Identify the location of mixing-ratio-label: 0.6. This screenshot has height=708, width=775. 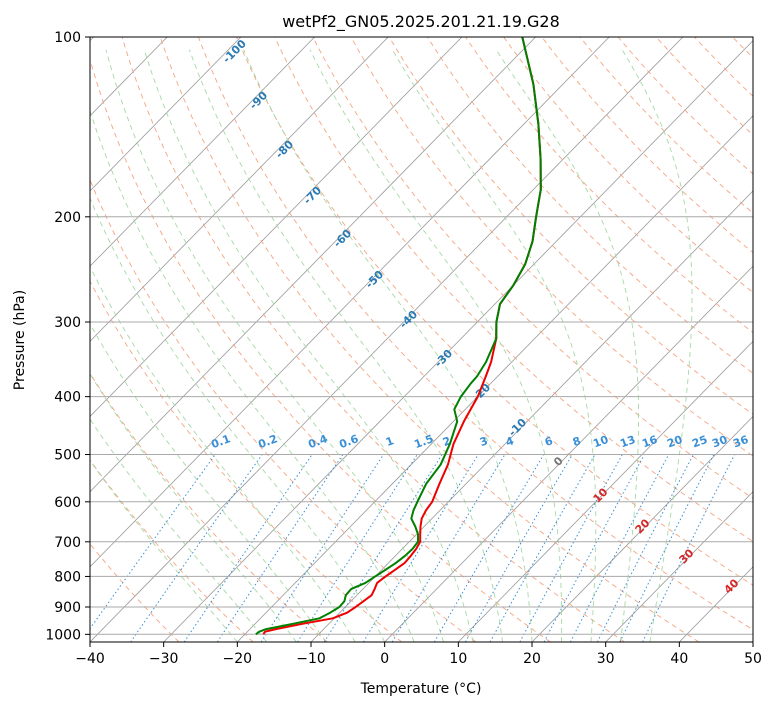
(348, 441).